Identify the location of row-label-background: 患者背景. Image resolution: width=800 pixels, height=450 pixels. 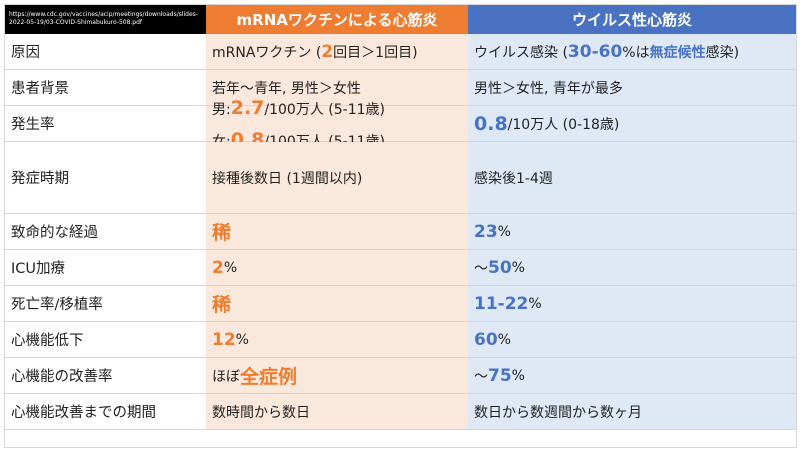
(105, 88).